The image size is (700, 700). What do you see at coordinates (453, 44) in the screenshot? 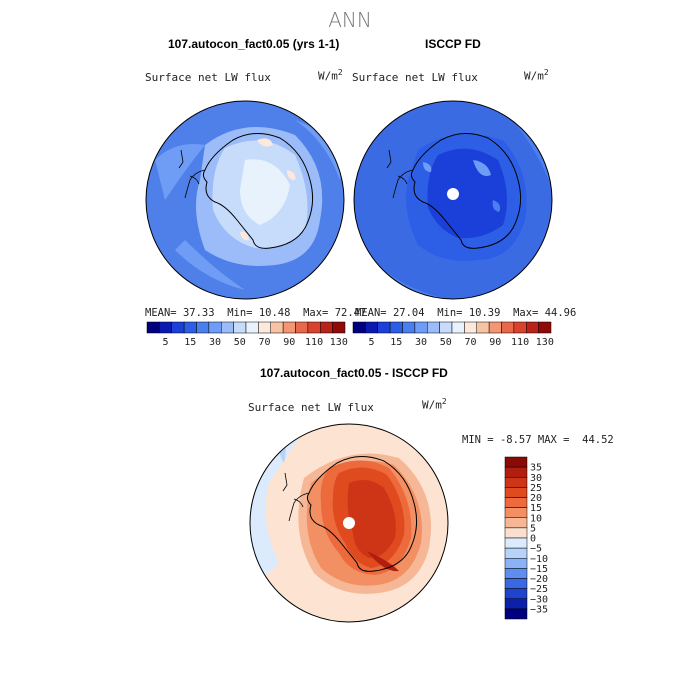
I see `right-panel-title: ISCCP FD` at bounding box center [453, 44].